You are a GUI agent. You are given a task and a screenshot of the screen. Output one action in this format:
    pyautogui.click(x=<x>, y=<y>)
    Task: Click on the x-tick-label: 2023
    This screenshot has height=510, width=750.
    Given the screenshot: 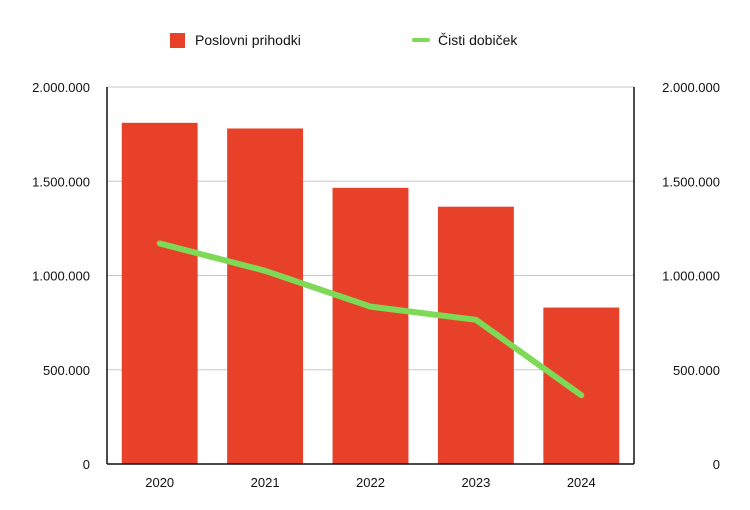 What is the action you would take?
    pyautogui.click(x=475, y=482)
    